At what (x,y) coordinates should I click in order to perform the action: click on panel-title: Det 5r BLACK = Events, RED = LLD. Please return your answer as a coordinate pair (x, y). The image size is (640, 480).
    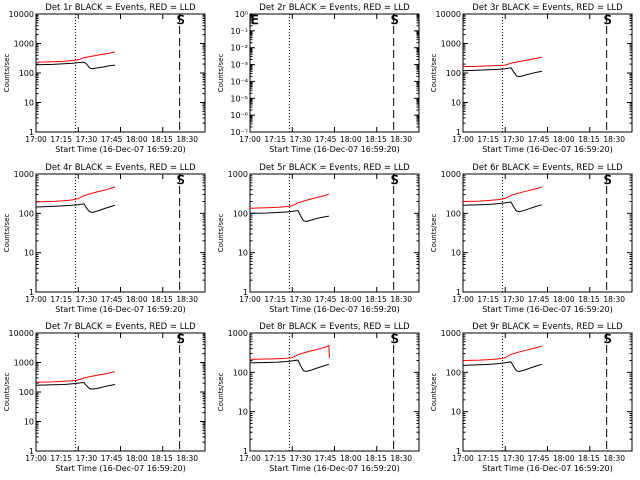
    Looking at the image, I should click on (334, 168).